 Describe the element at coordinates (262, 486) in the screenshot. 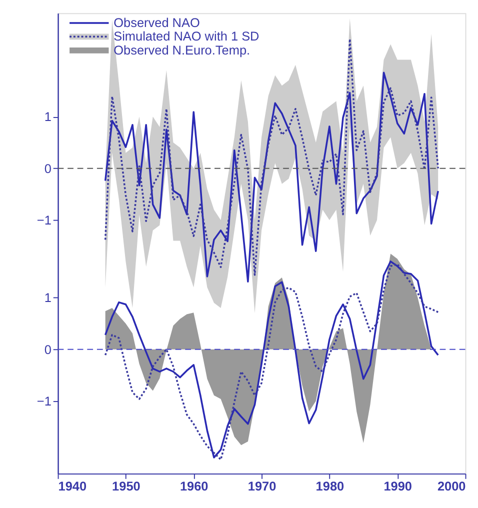

I see `x-tick-label: 1970` at that location.